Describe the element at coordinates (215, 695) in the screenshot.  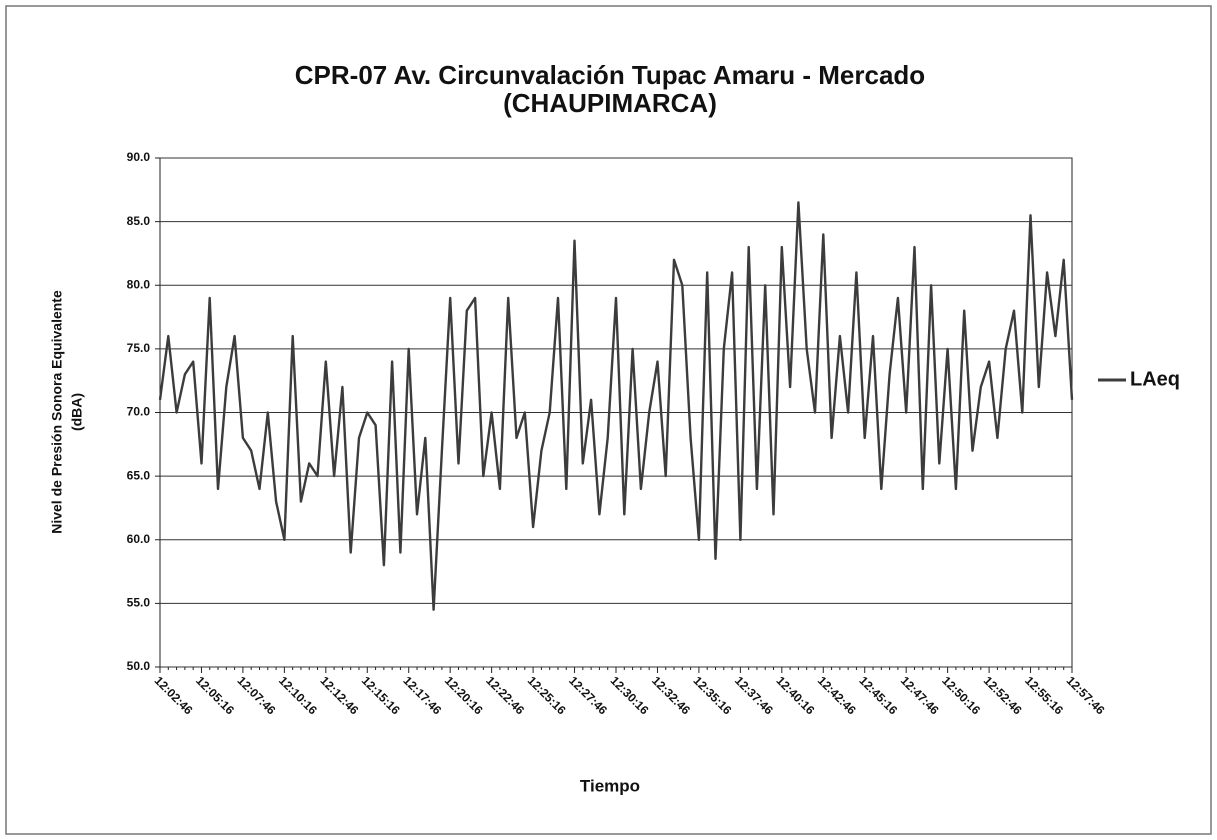
I see `x-tick-label: 12:05:16` at that location.